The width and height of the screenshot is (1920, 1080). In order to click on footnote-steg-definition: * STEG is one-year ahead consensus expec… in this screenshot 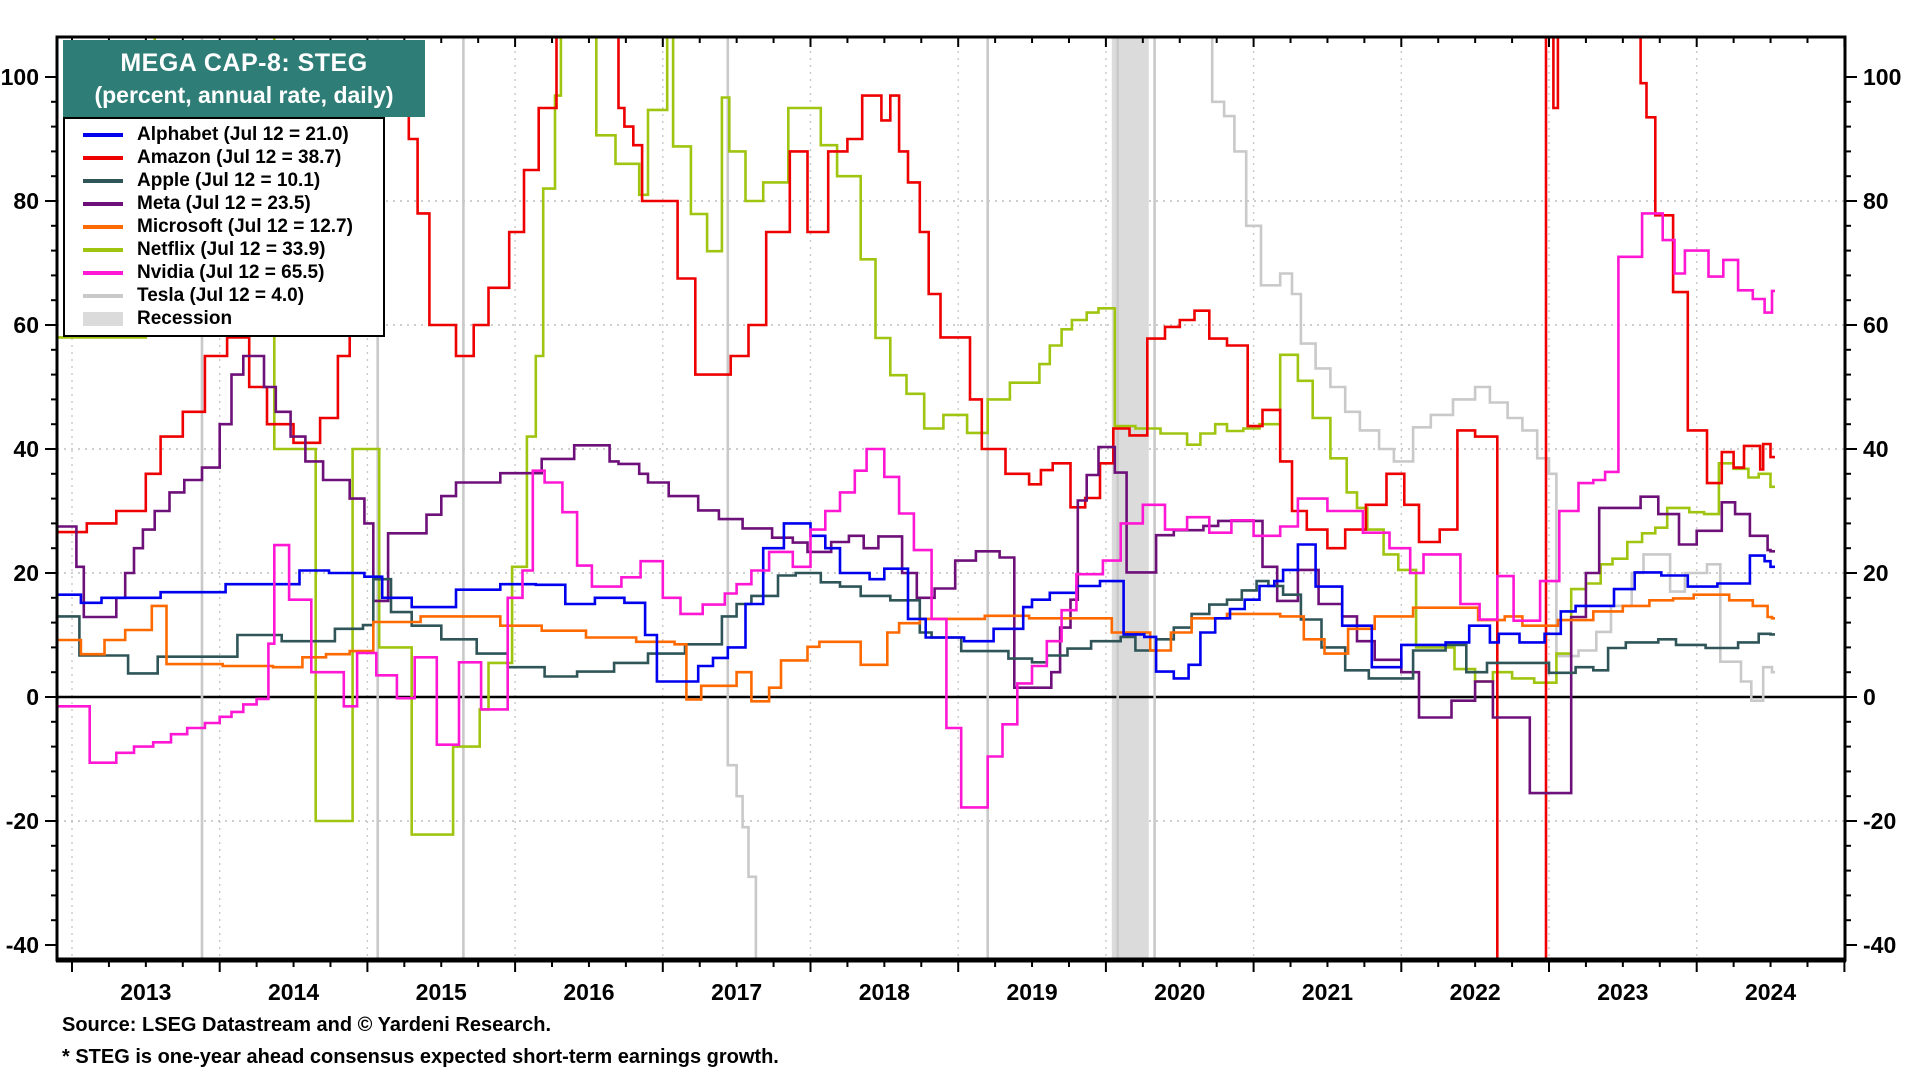, I will do `click(420, 1057)`.